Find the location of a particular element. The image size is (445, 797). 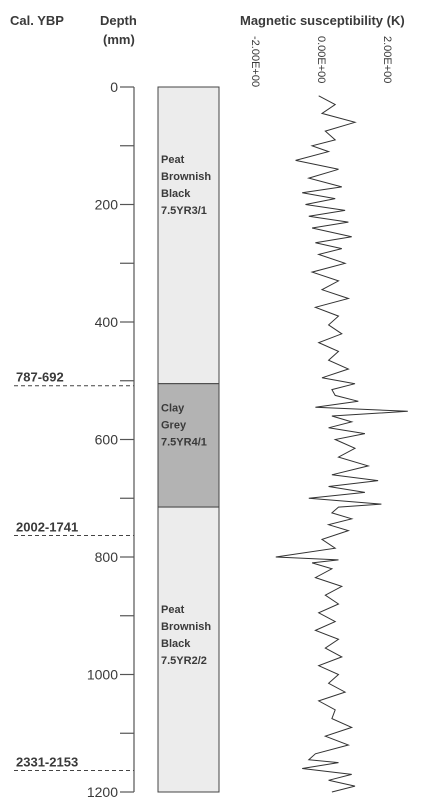

depth-tick-label: 600 is located at coordinates (107, 440).